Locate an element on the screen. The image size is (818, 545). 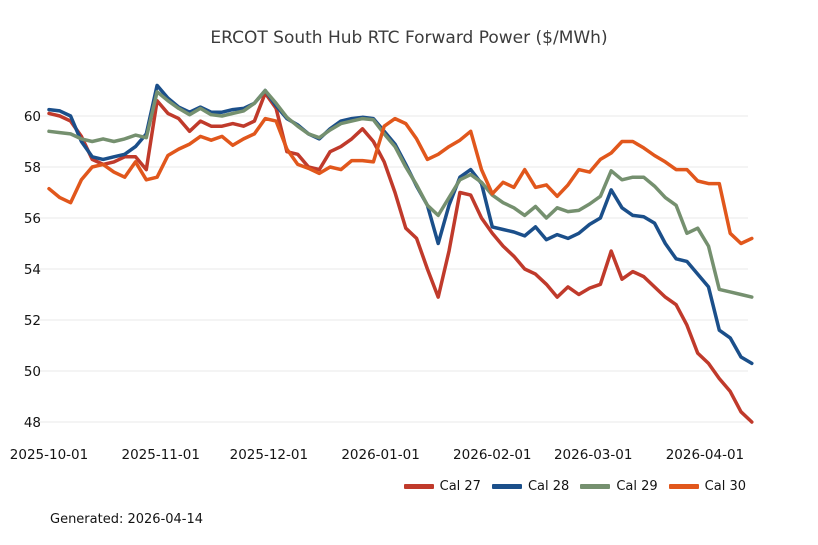
legend-label-cal-30: Cal 30 is located at coordinates (725, 486).